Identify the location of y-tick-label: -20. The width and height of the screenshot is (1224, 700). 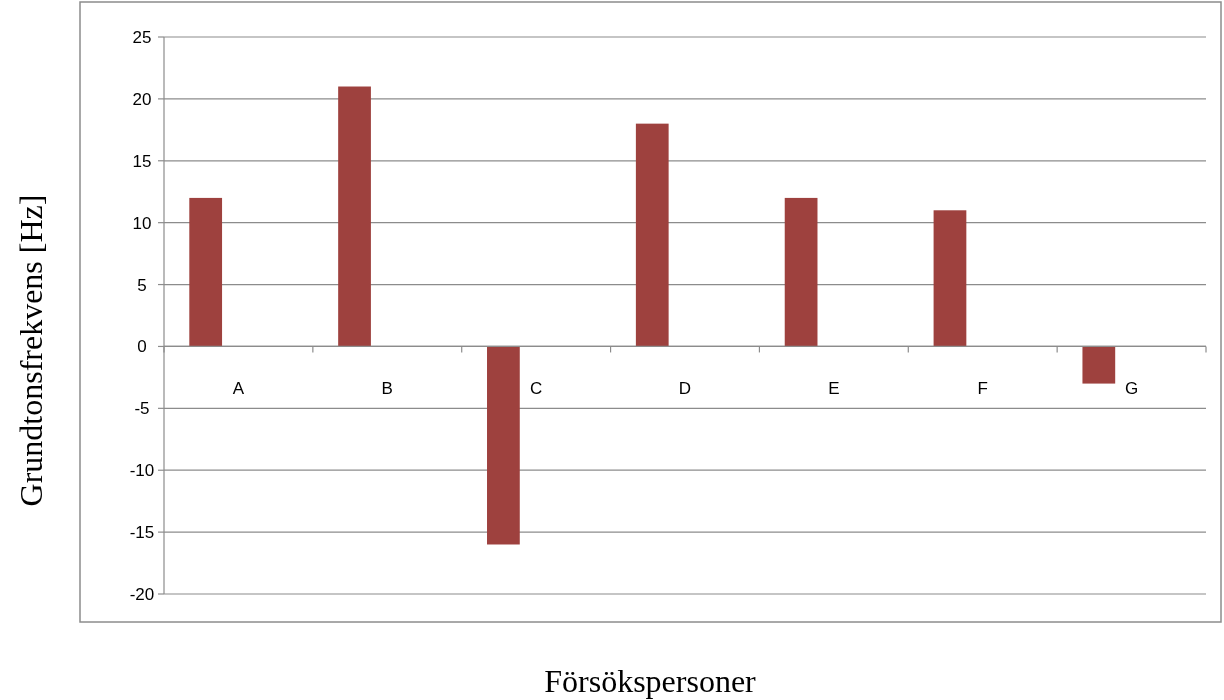
(142, 594).